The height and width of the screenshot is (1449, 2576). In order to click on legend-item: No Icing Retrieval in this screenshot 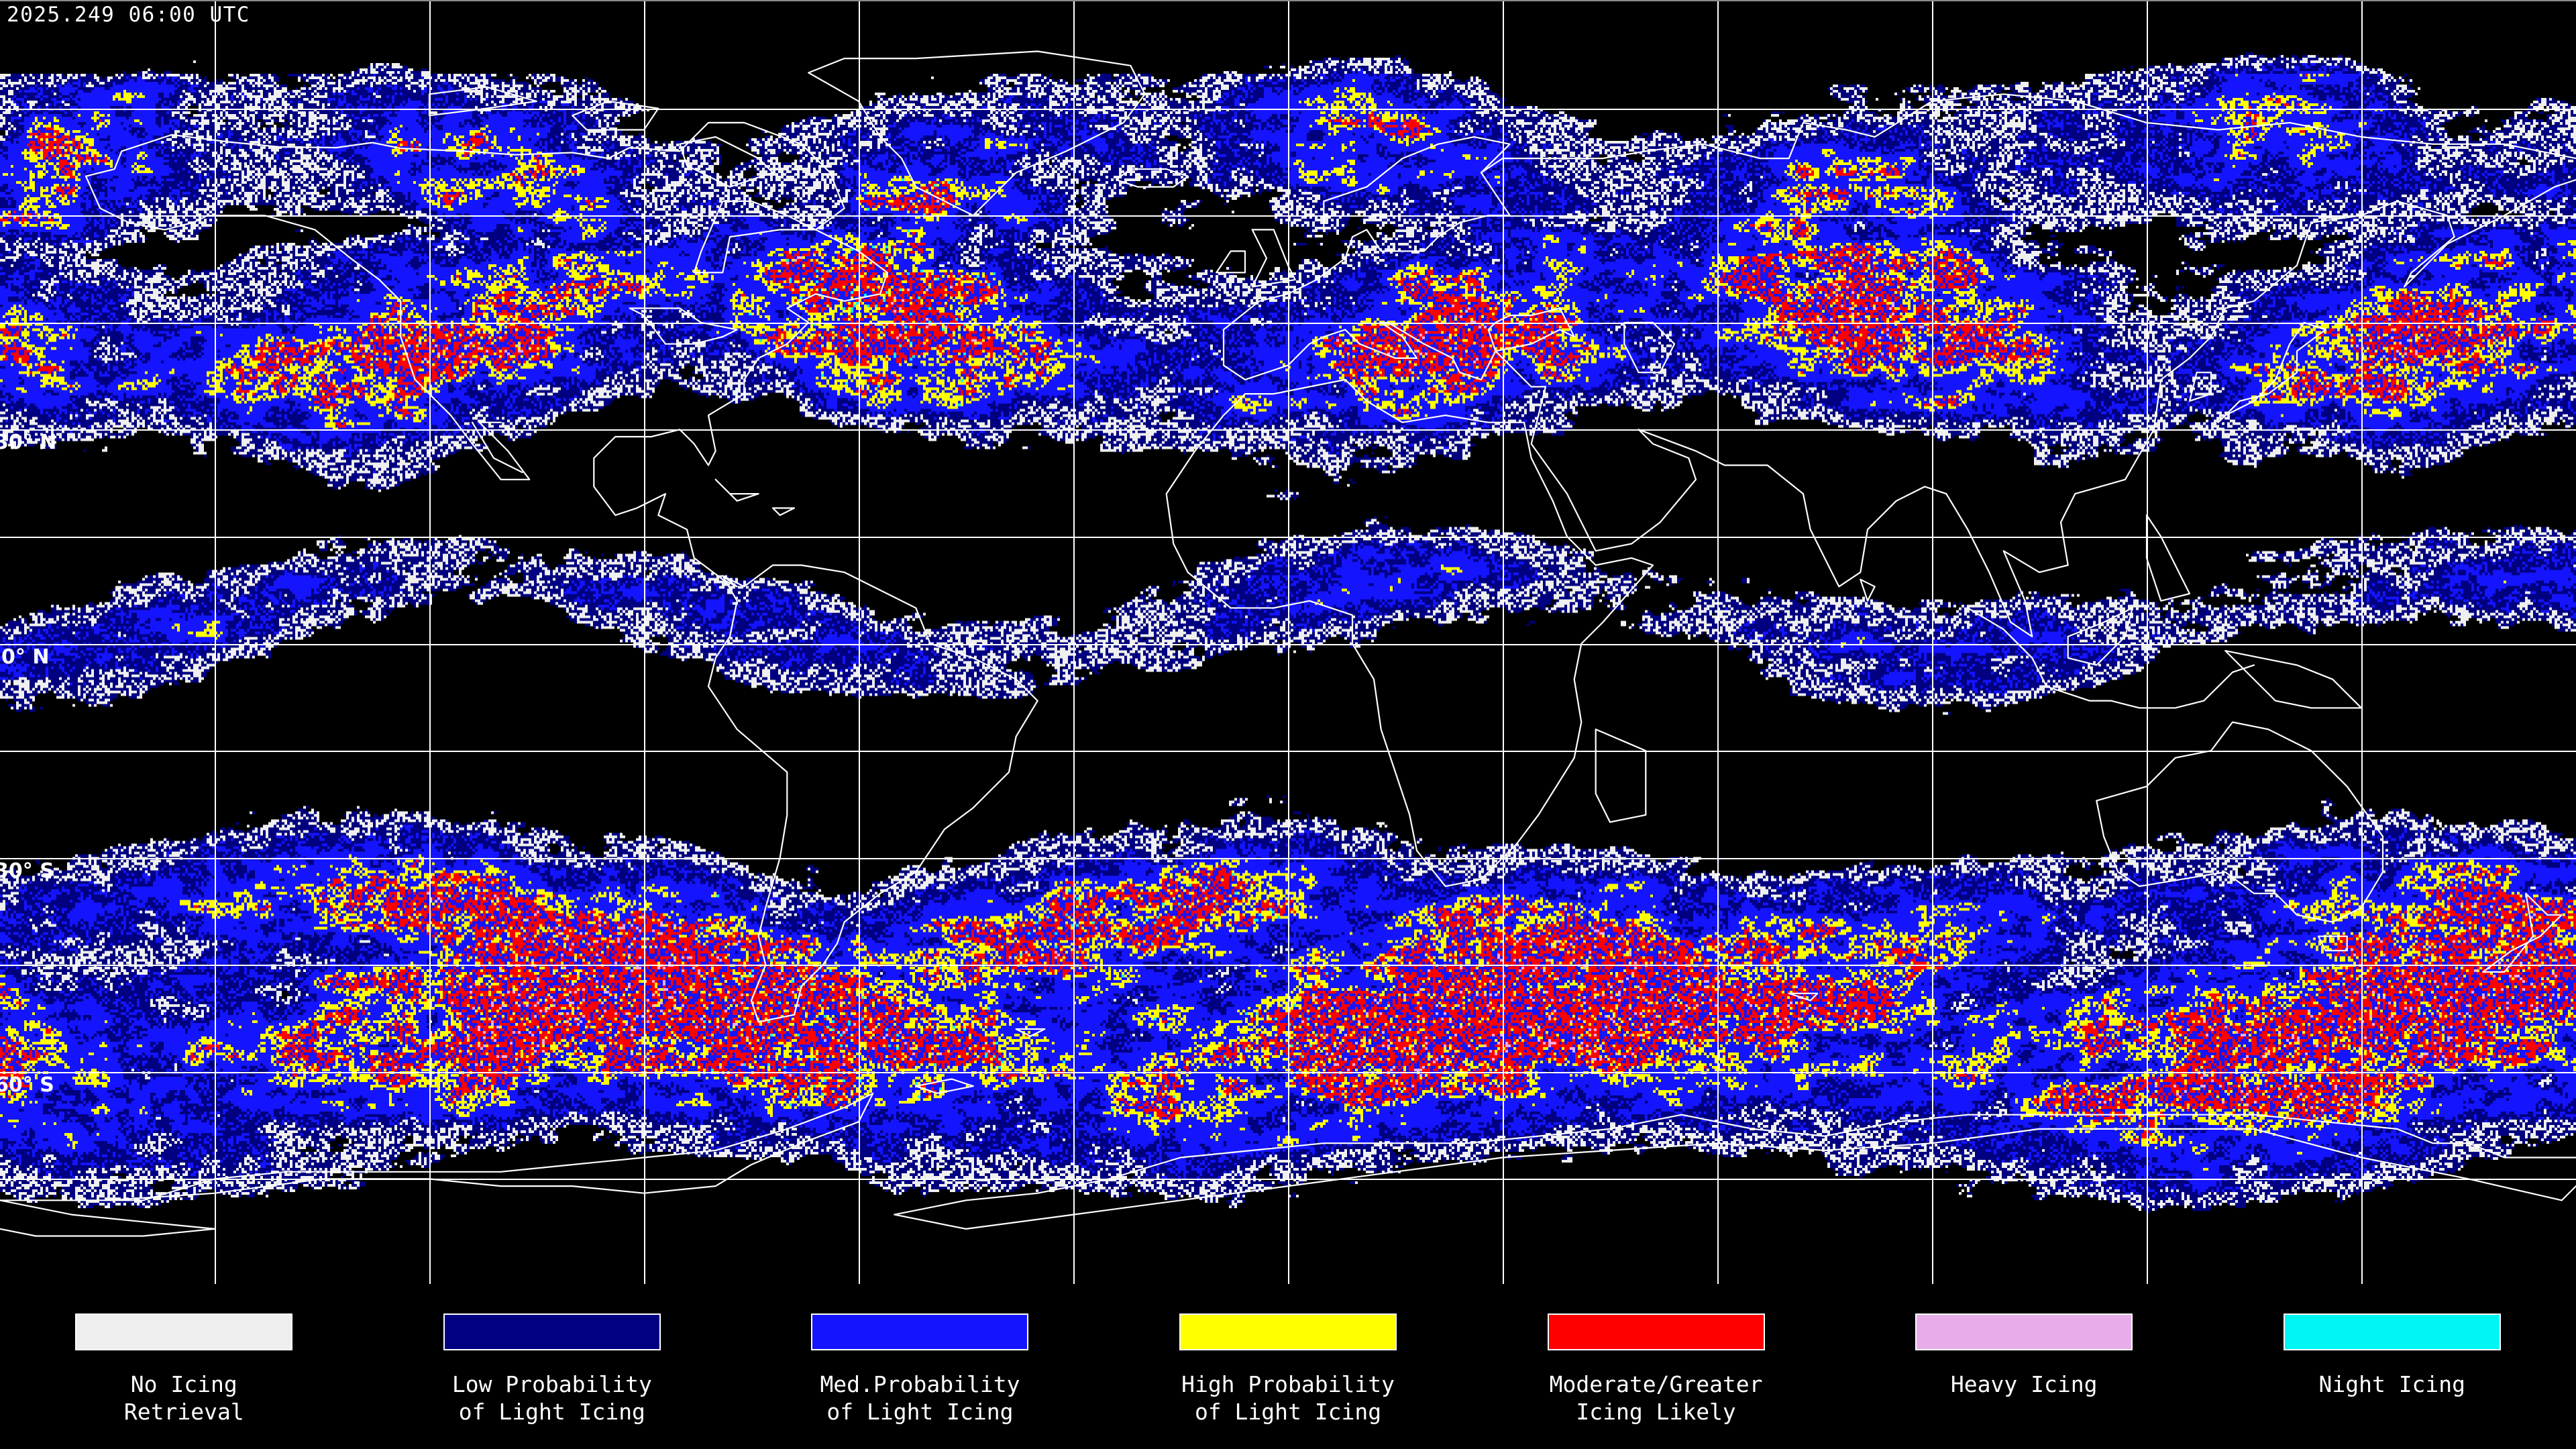, I will do `click(184, 1367)`.